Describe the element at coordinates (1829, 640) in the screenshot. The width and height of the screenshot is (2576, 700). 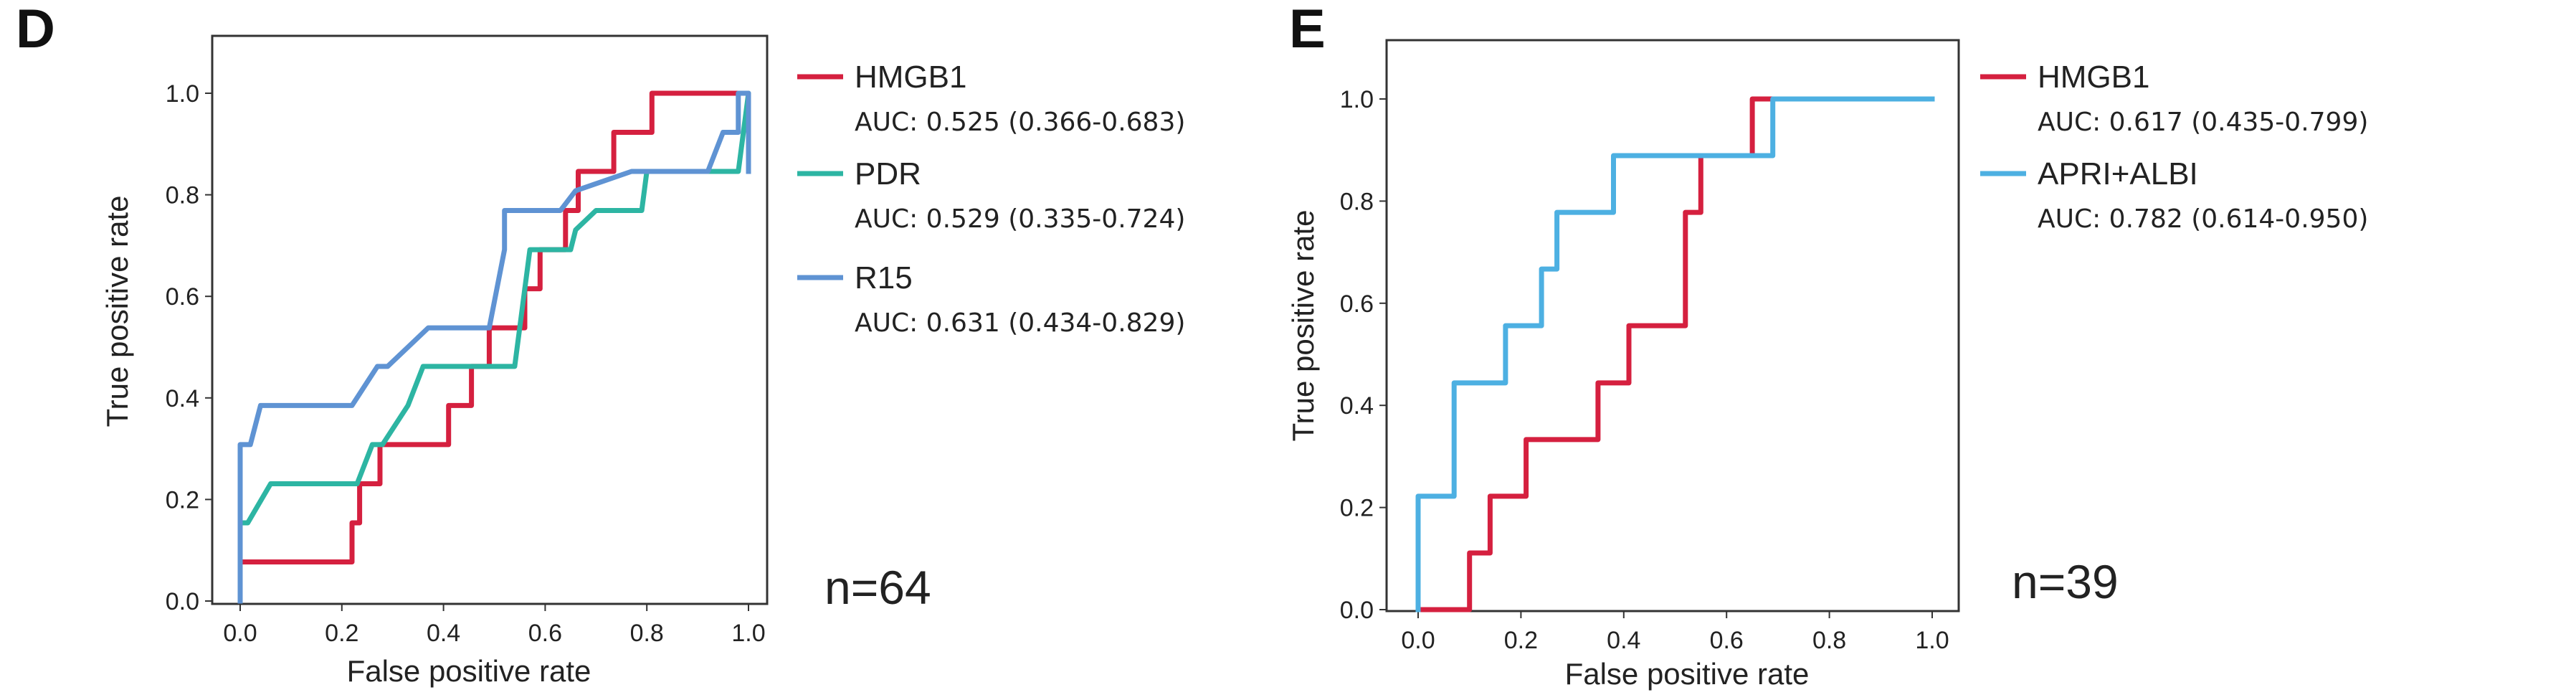
I see `panel-e-x-tick-label: 0.8` at that location.